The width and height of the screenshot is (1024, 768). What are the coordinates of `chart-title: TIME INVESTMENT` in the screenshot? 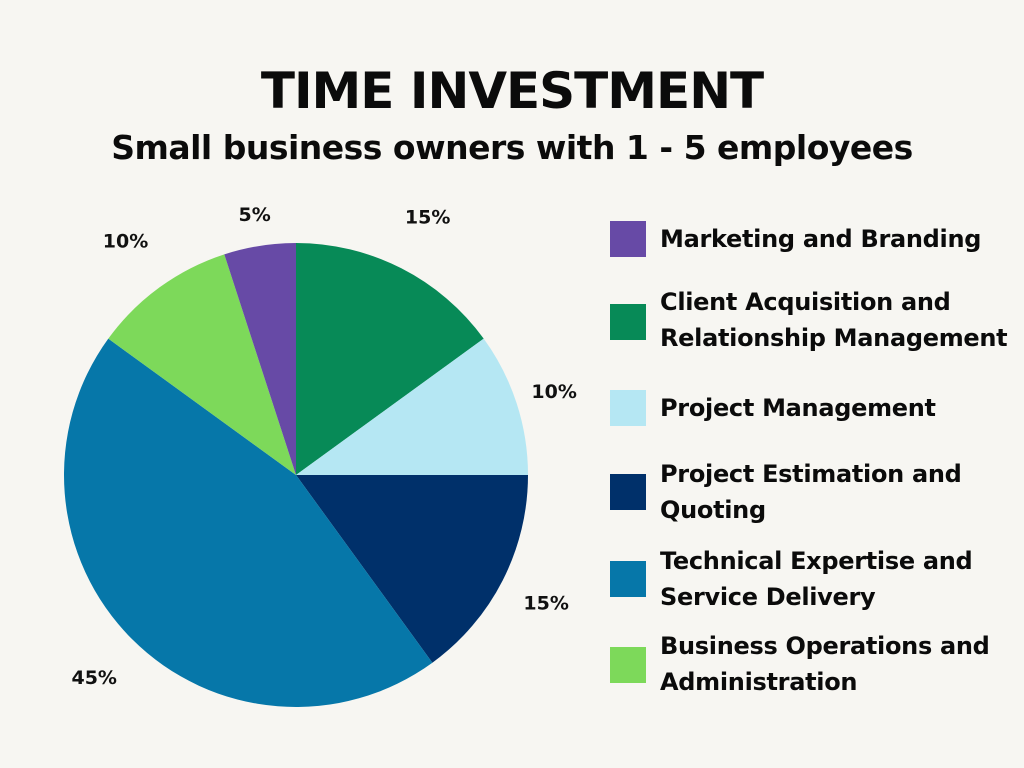 It's located at (512, 91).